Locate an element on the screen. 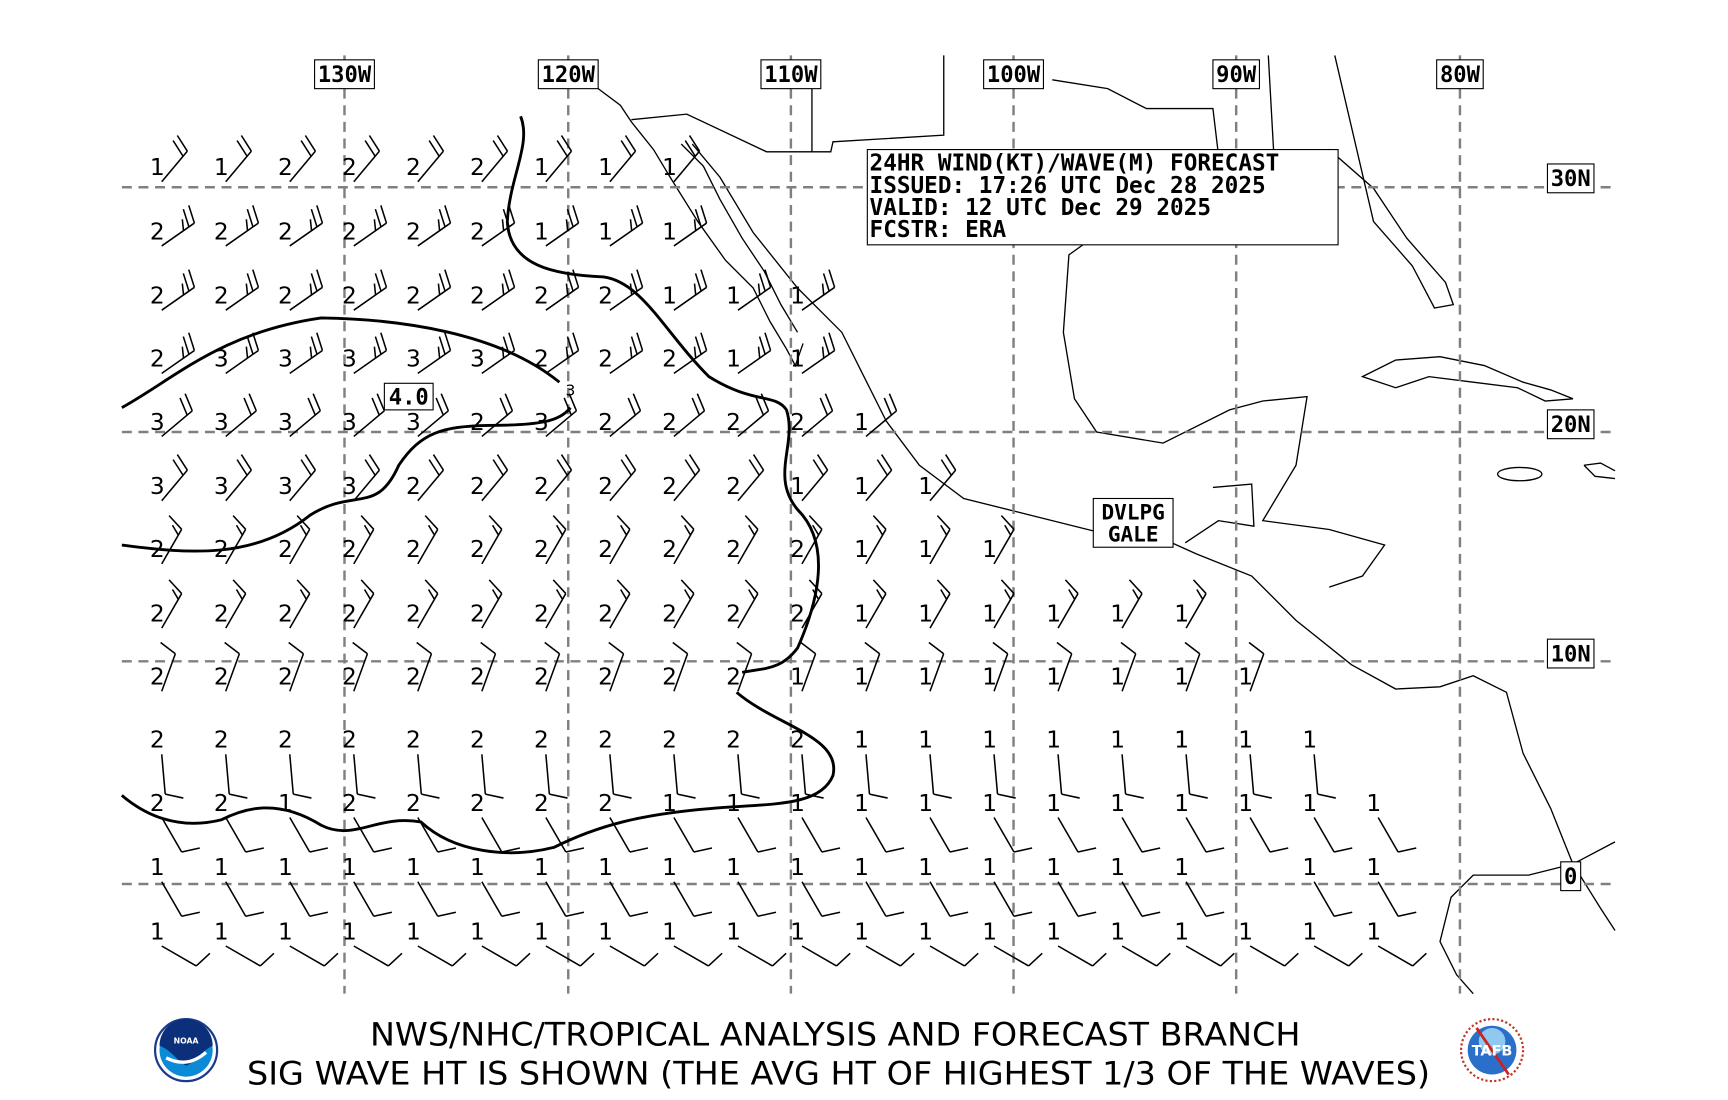  wave-height-value: 3 is located at coordinates (477, 359).